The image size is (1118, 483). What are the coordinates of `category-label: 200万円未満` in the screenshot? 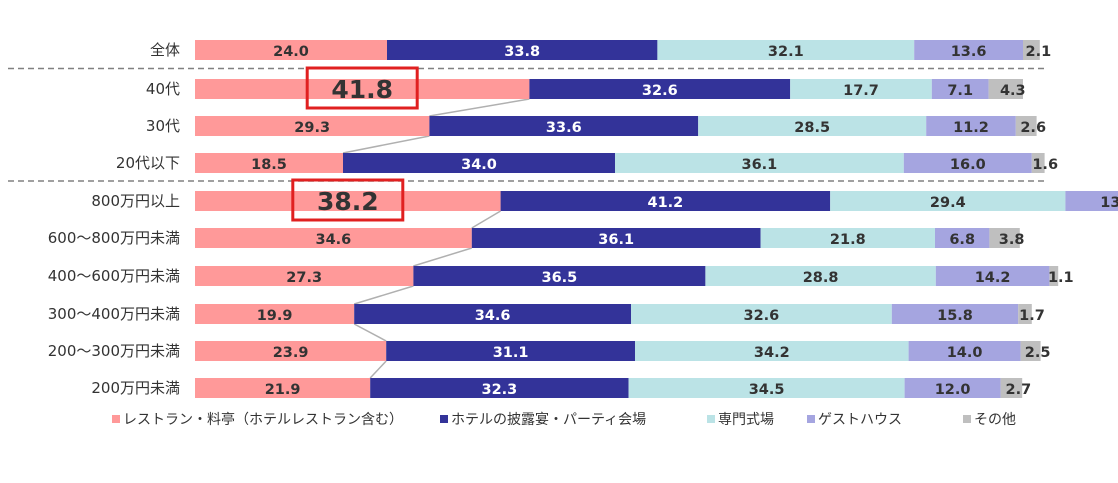 It's located at (135, 388).